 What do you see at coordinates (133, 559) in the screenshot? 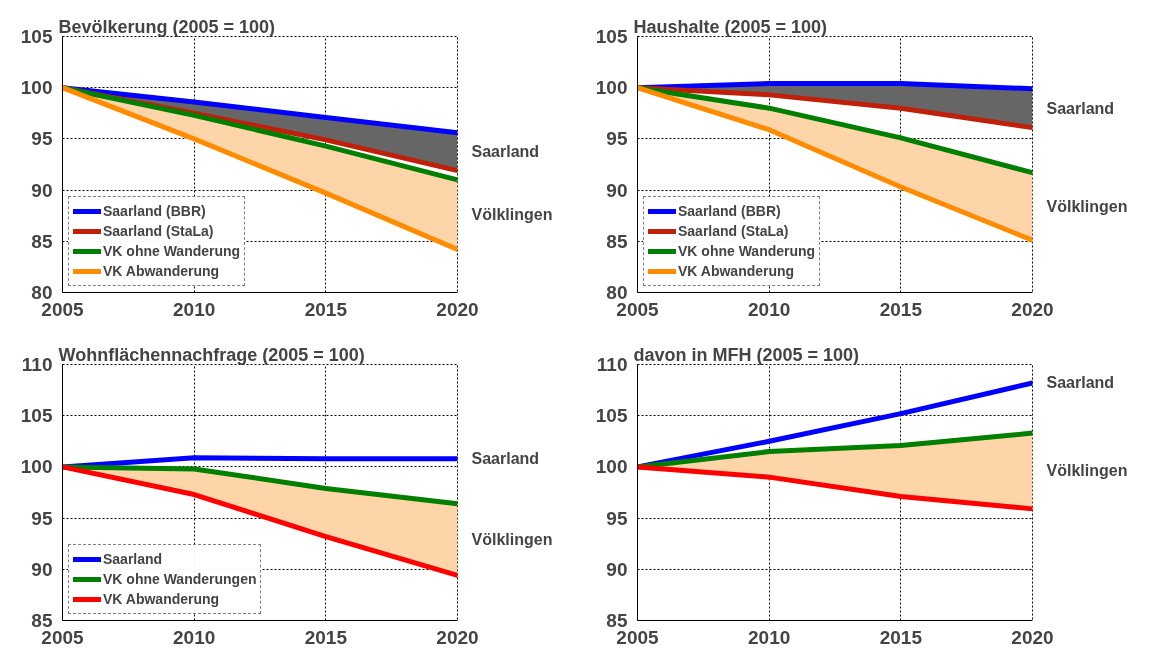
I see `legend-label: Saarland` at bounding box center [133, 559].